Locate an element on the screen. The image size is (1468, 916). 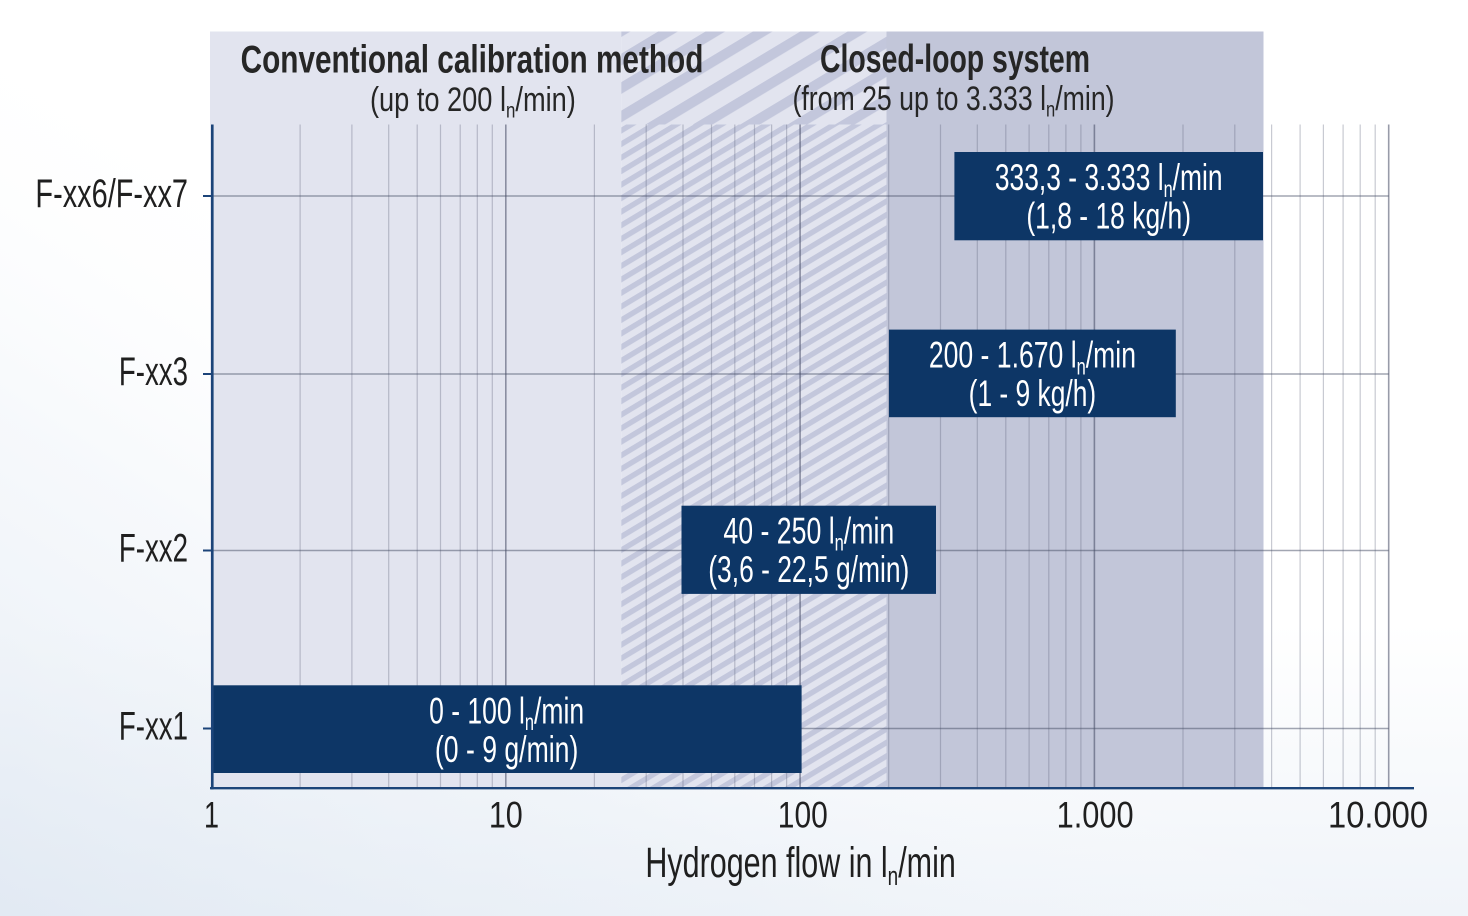
svg-text: F-xx6/F-xx7 is located at coordinates (111, 194).